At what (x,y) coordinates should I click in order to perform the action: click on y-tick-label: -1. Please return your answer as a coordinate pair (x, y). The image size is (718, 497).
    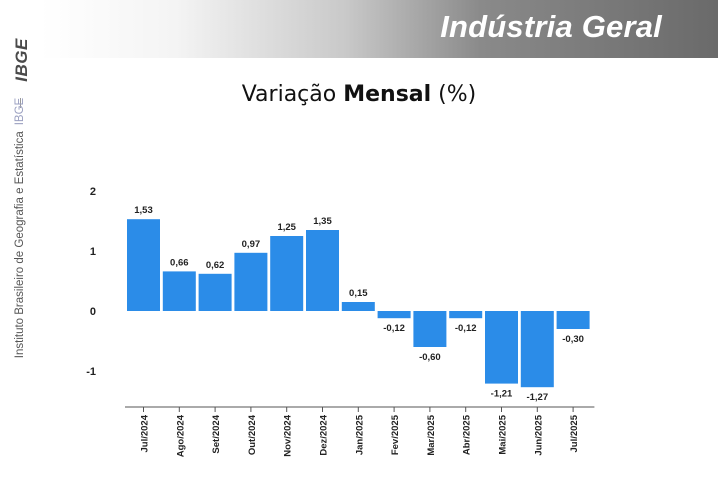
    Looking at the image, I should click on (91, 372).